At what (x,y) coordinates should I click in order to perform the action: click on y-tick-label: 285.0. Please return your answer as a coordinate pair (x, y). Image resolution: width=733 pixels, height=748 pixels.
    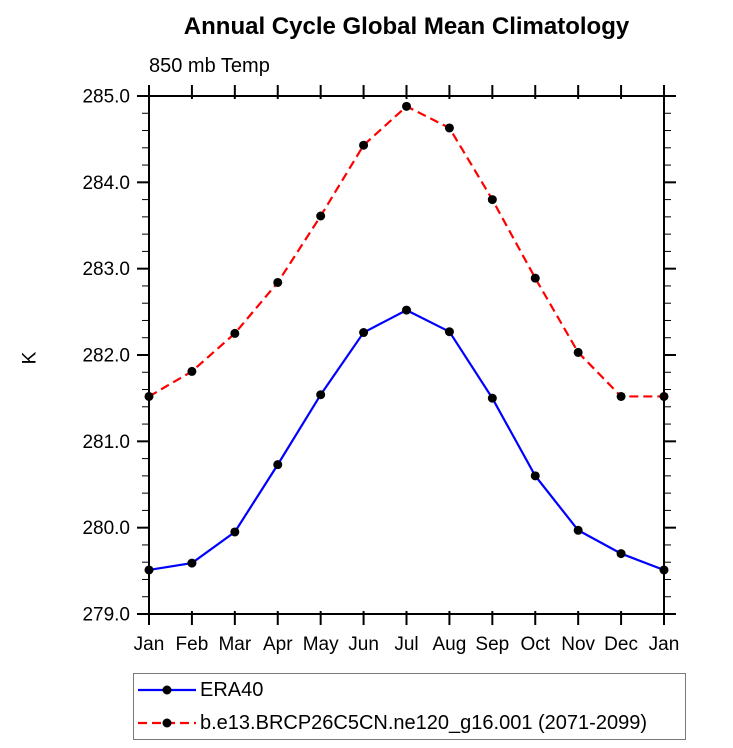
    Looking at the image, I should click on (106, 97).